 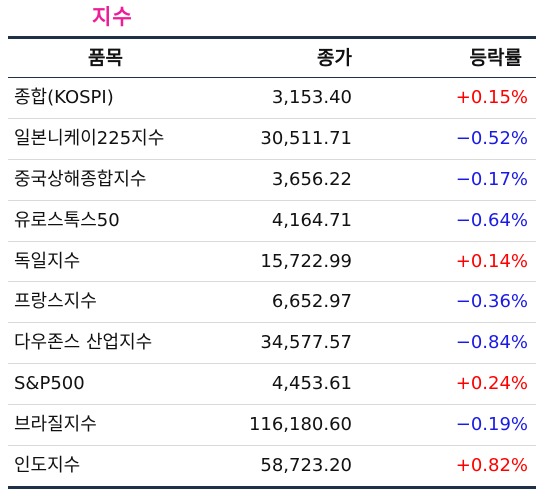 I want to click on row-close: 4,453.61, so click(x=311, y=384).